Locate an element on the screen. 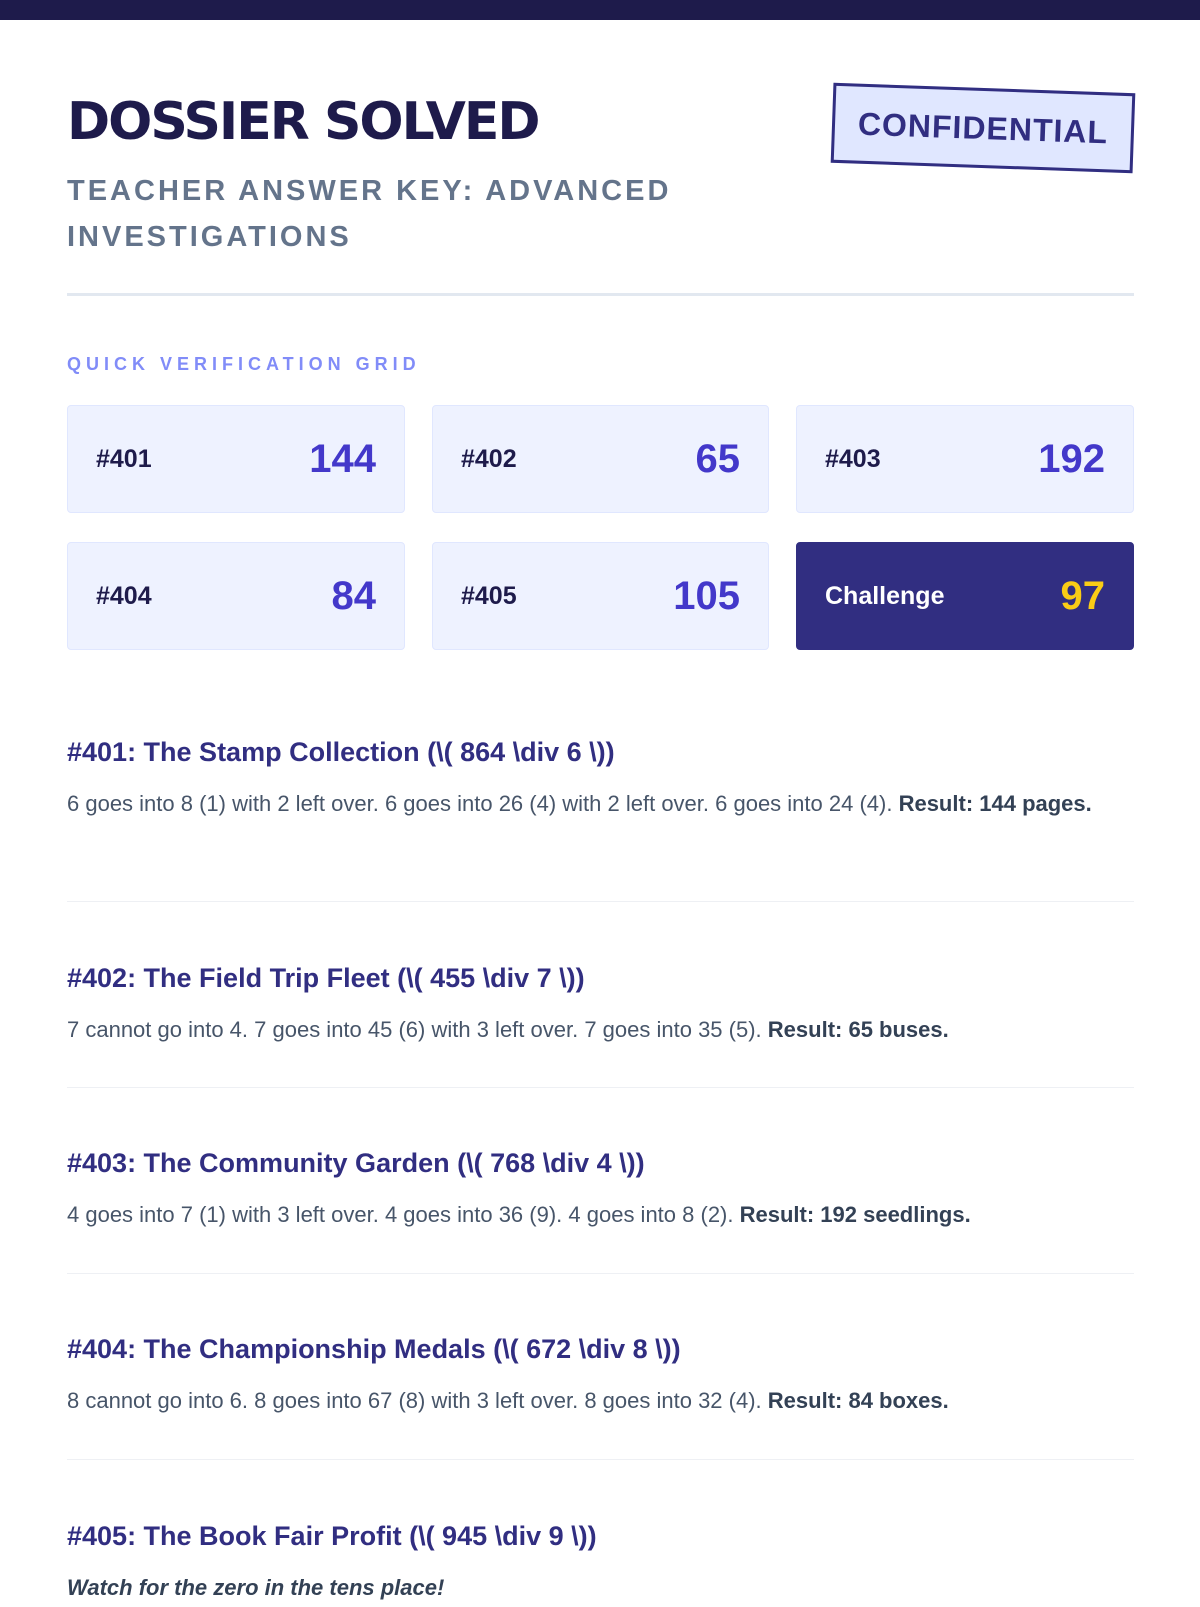 The image size is (1200, 1607). cell-id: #405 is located at coordinates (489, 595).